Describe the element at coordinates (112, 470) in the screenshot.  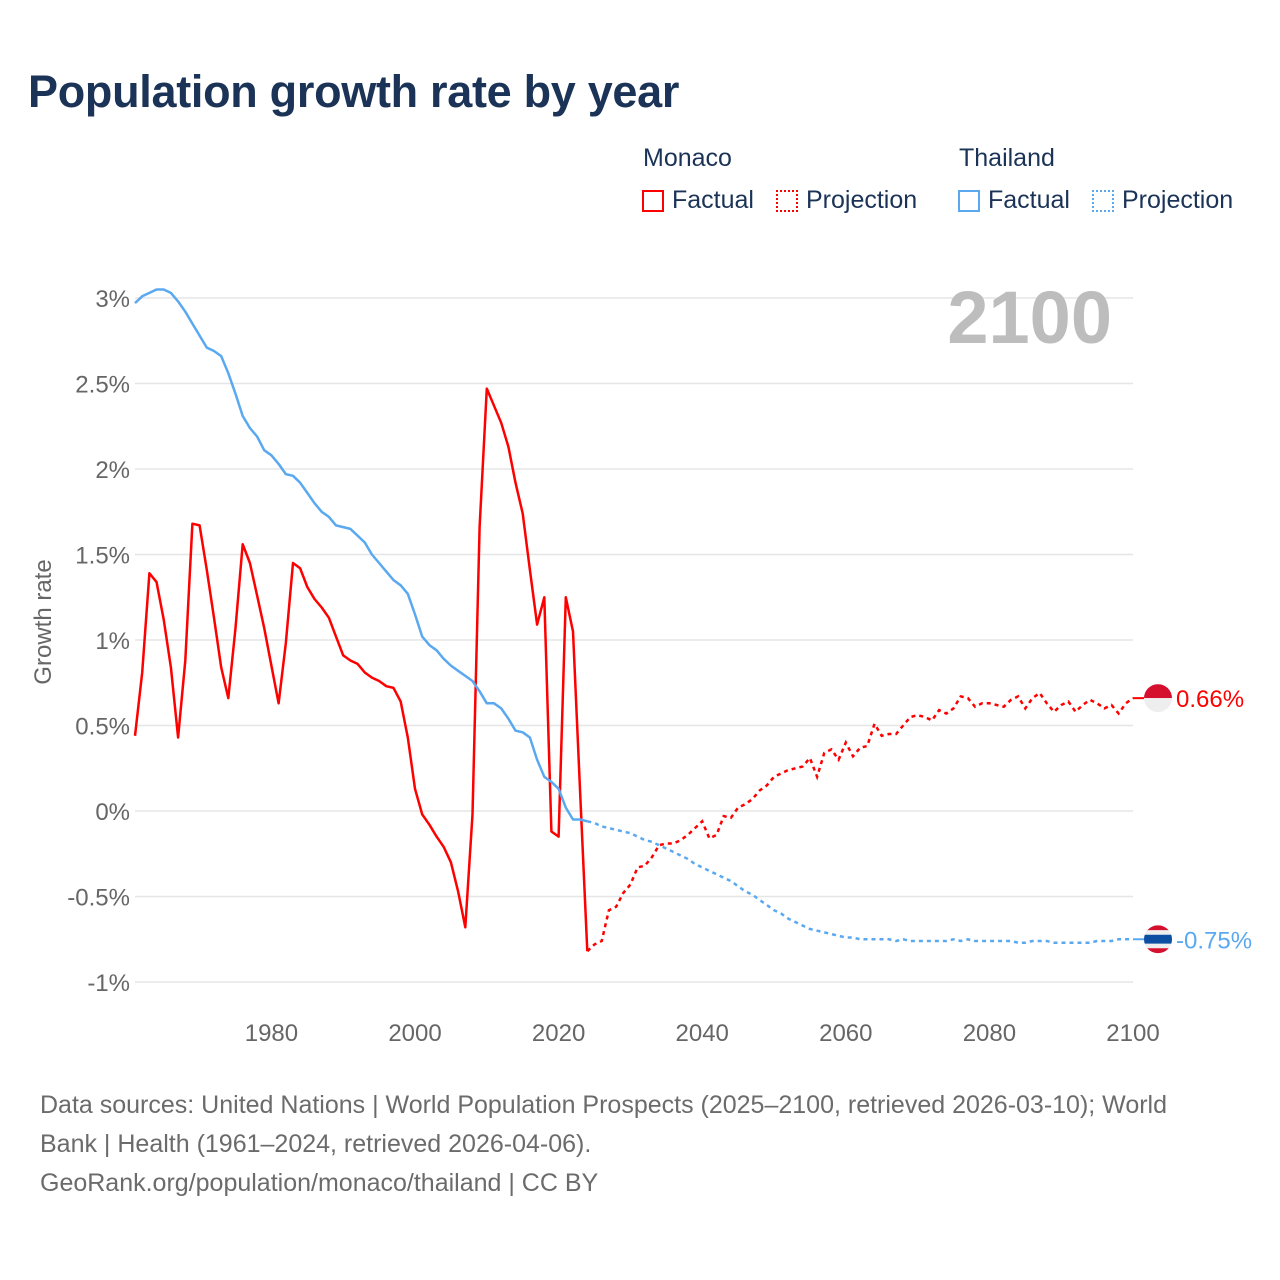
I see `y-tick-label: 2%` at that location.